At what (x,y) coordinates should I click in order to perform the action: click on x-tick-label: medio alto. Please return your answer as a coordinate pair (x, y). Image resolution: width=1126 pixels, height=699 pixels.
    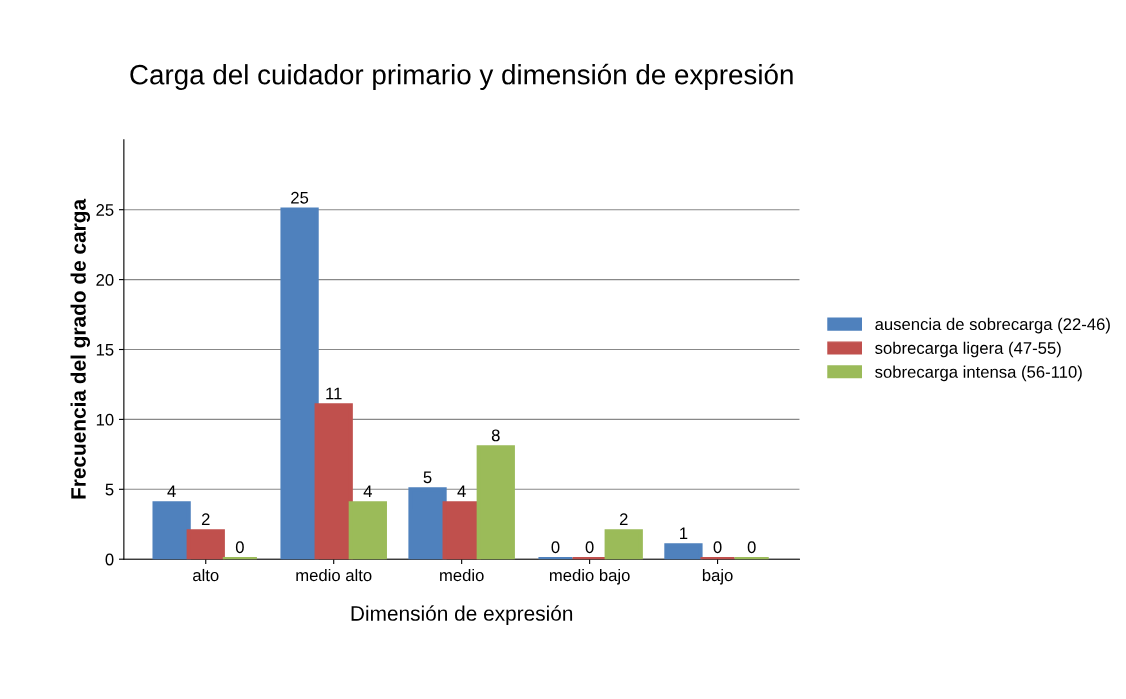
    Looking at the image, I should click on (334, 575).